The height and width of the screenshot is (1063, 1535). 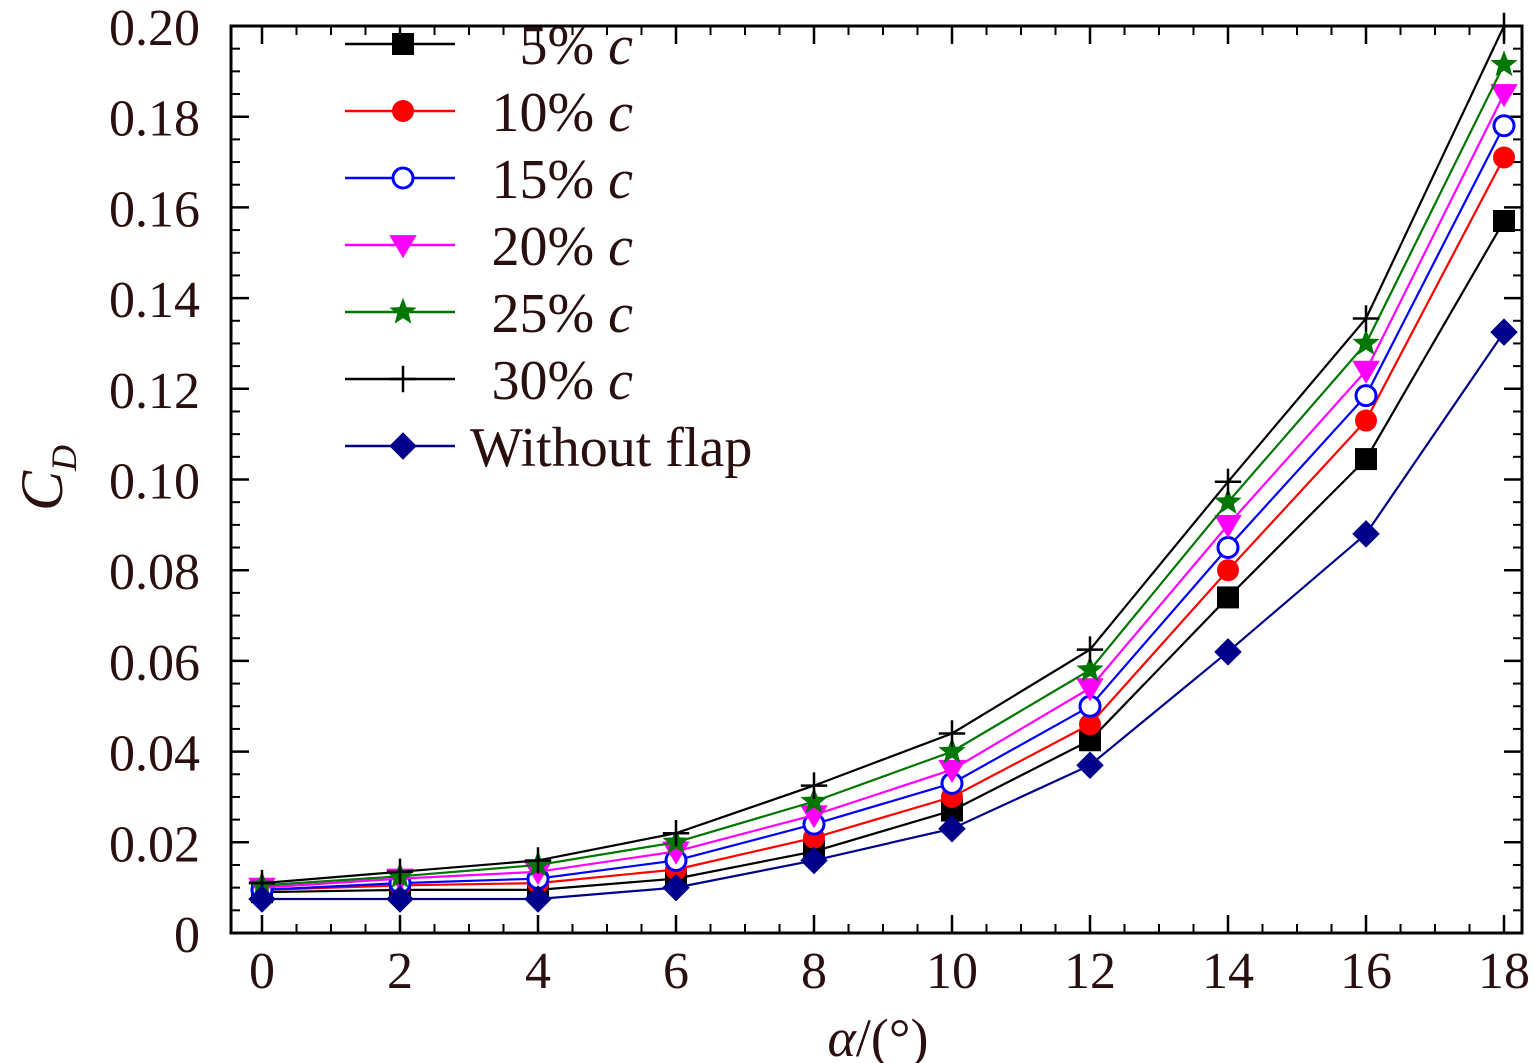 I want to click on y-tick-label: 0.08, so click(x=154, y=572).